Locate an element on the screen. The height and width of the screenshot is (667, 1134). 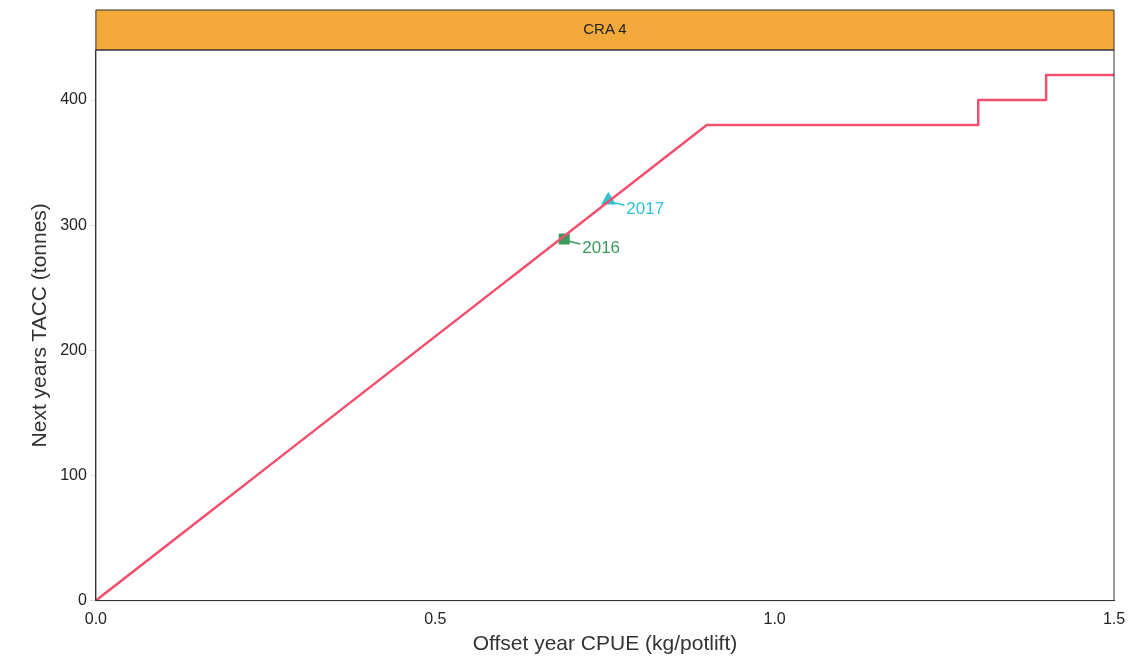
y-tick-label: 400 is located at coordinates (73, 99).